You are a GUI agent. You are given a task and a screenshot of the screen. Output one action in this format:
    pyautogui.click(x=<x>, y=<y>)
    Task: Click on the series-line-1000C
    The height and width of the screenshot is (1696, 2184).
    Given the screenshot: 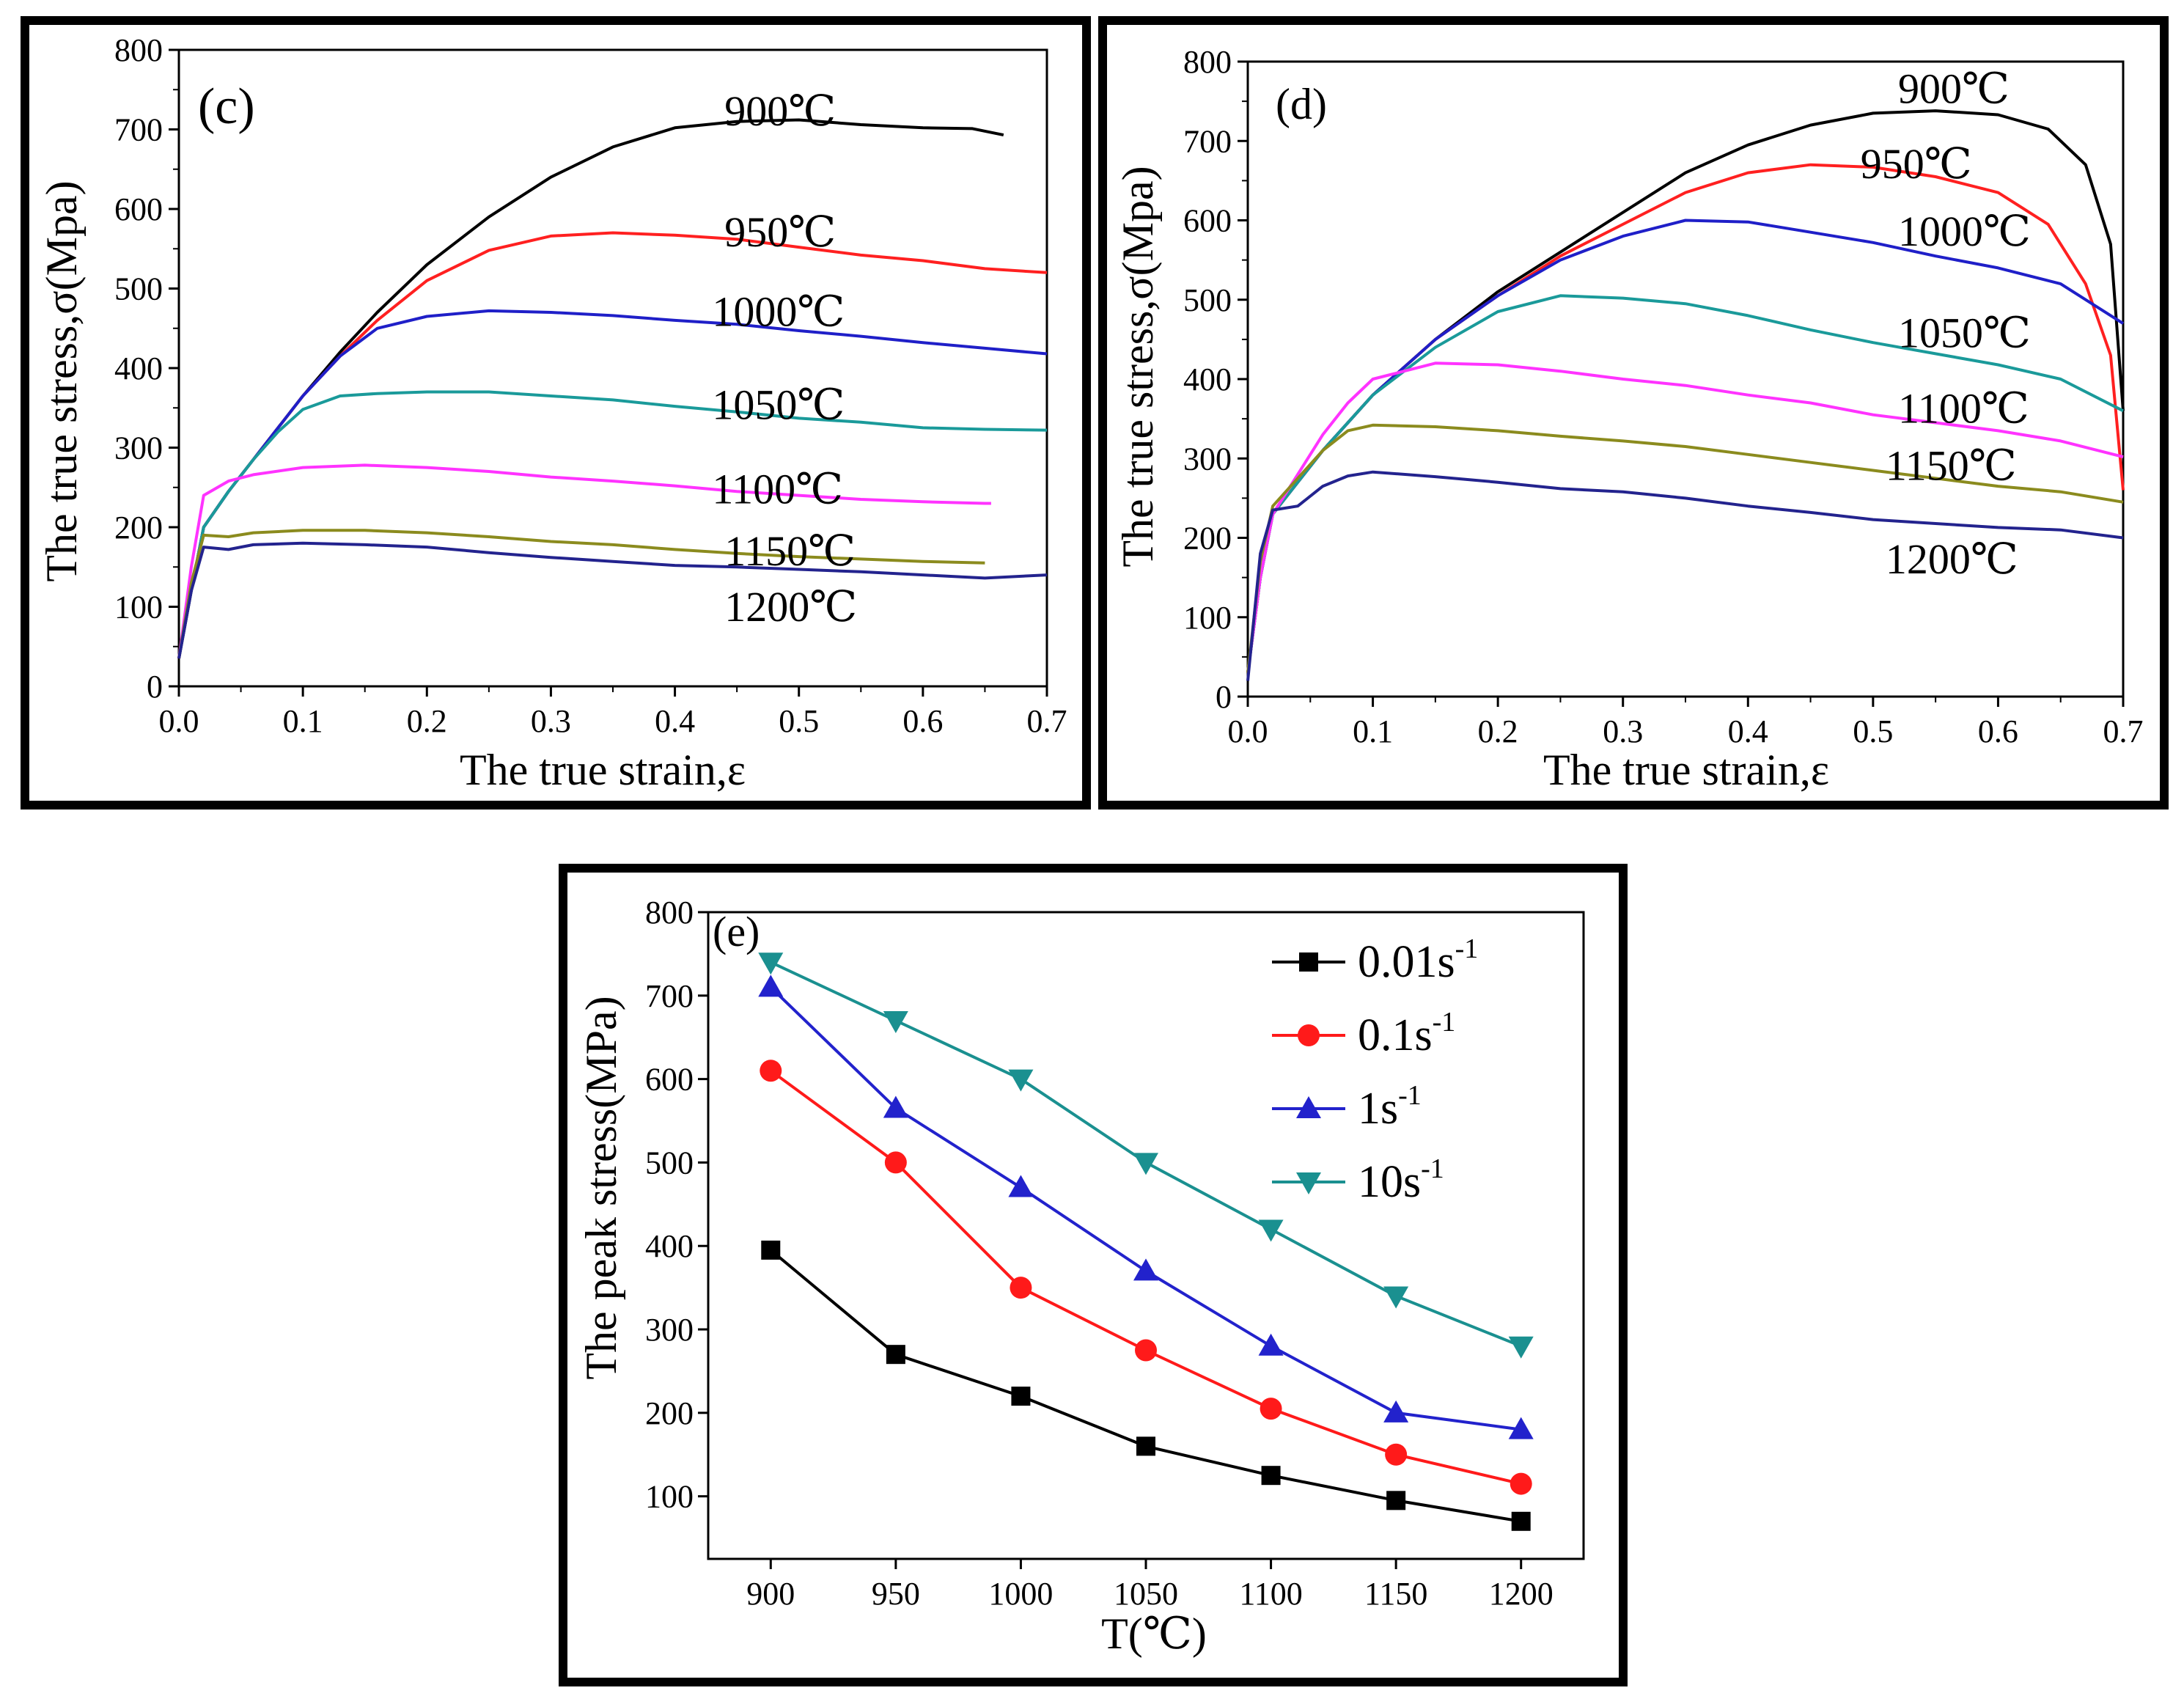 What is the action you would take?
    pyautogui.click(x=612, y=484)
    